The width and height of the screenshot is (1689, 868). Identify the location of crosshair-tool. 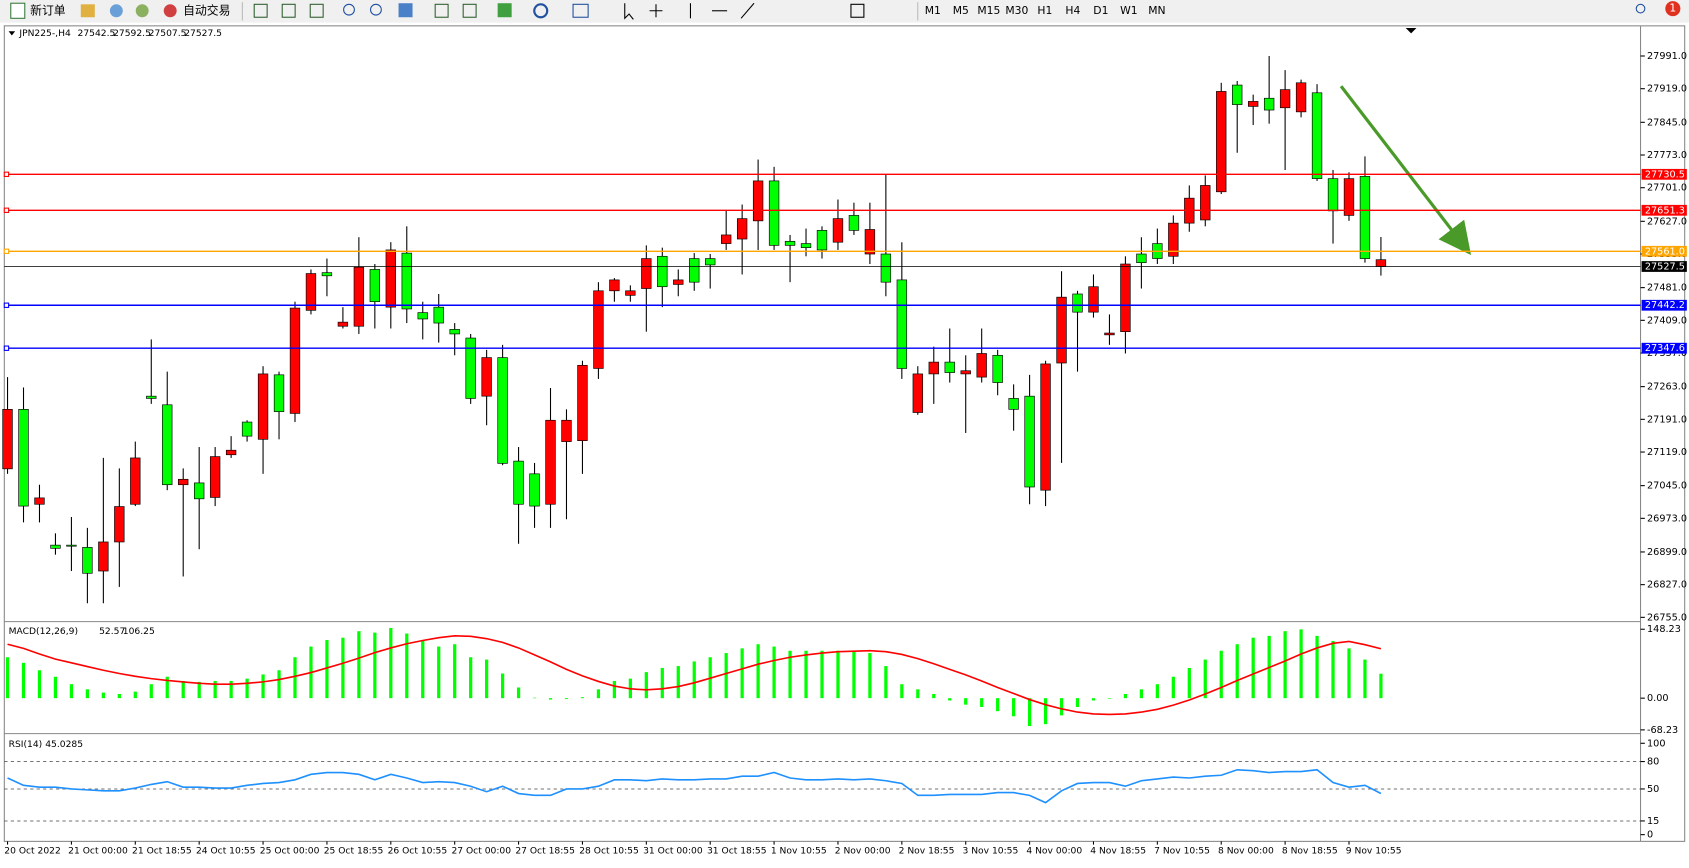
(656, 11).